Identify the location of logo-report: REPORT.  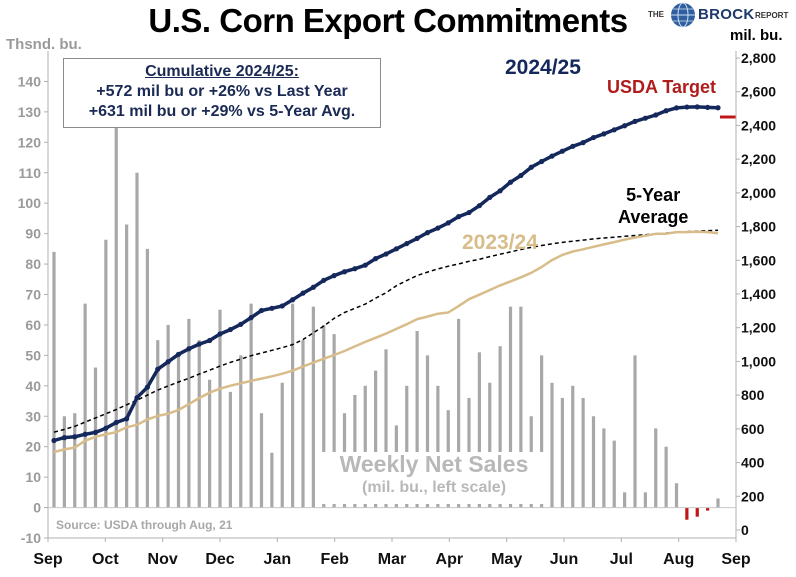
(772, 15).